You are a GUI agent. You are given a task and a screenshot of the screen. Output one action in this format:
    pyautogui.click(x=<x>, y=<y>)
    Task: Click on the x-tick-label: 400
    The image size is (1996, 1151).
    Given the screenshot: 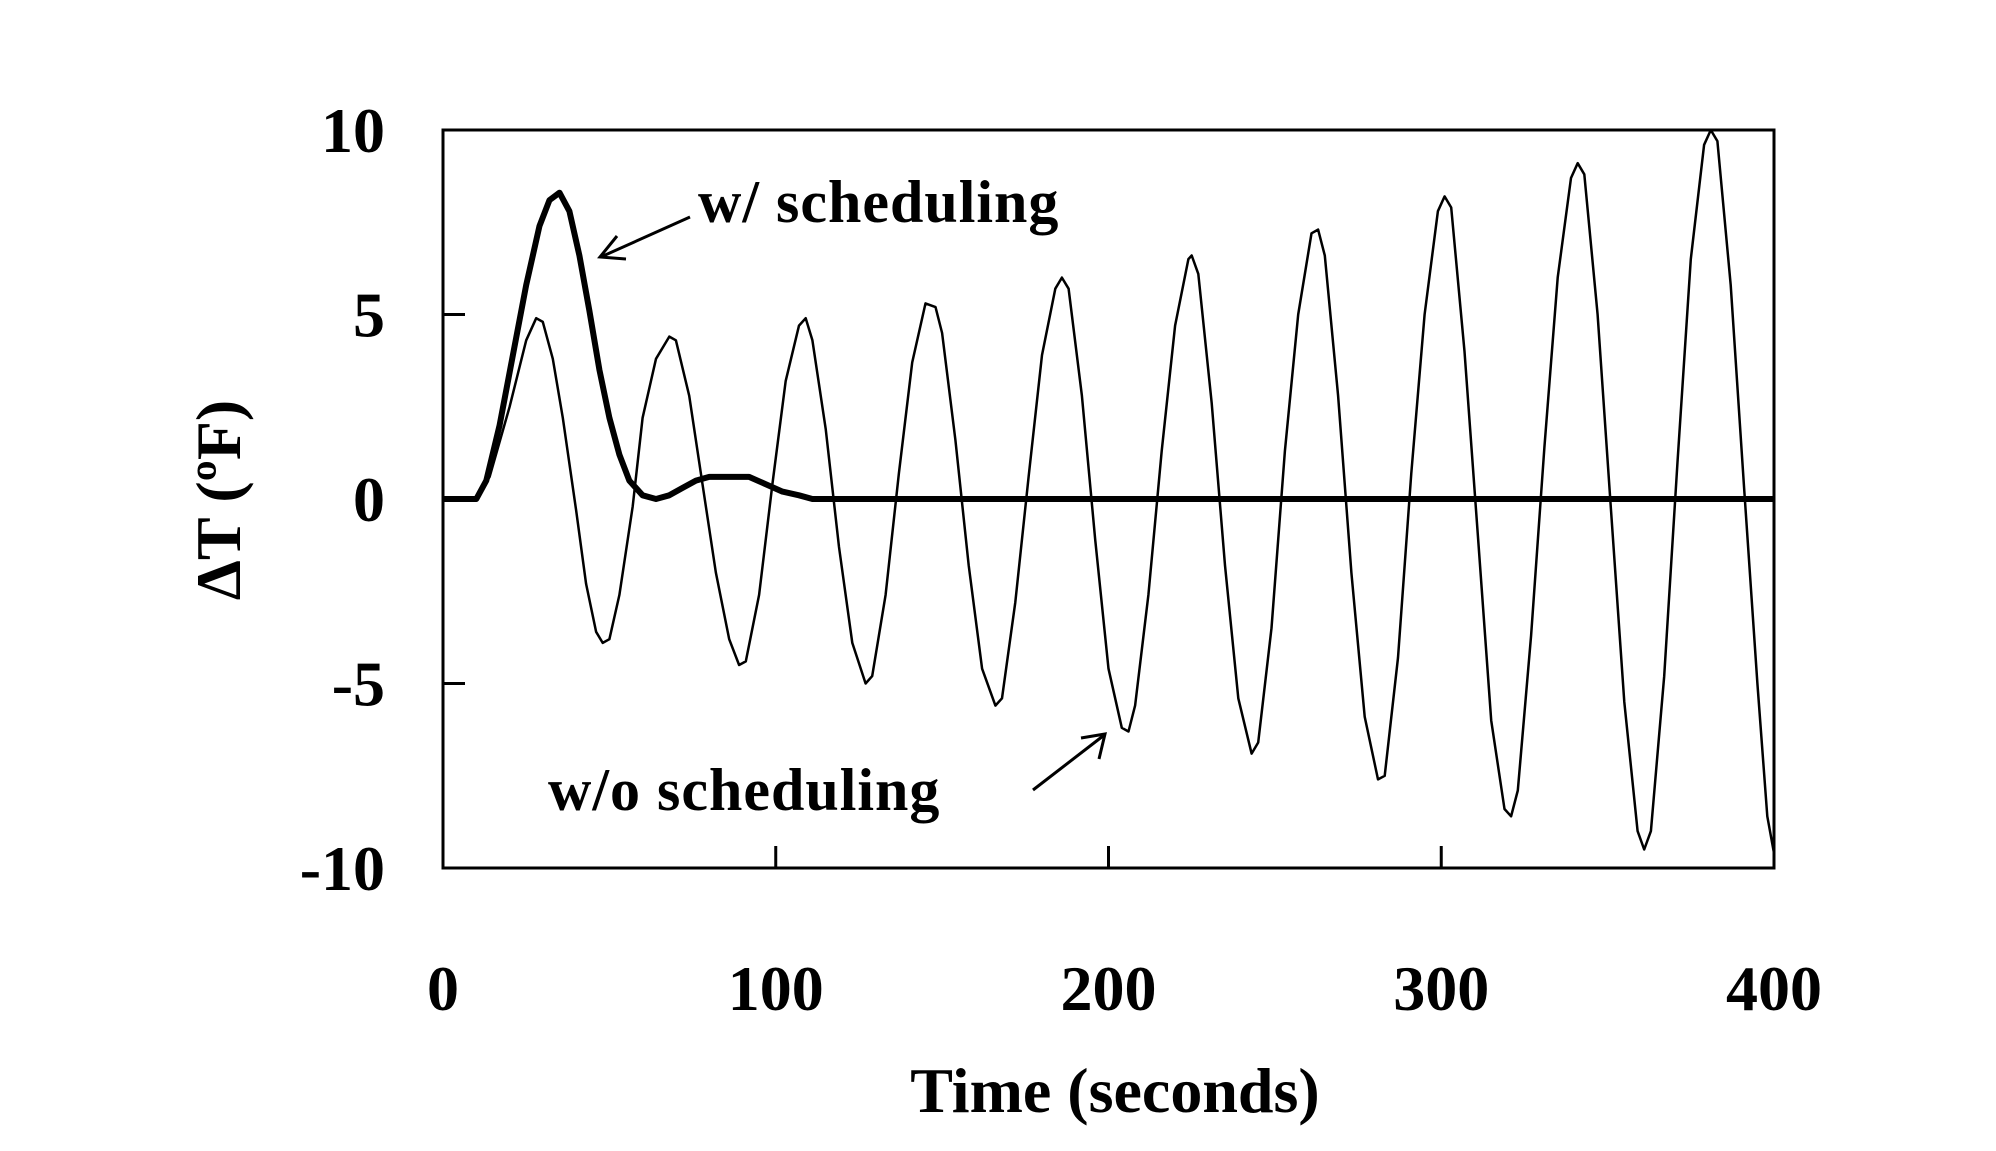 What is the action you would take?
    pyautogui.click(x=1774, y=988)
    